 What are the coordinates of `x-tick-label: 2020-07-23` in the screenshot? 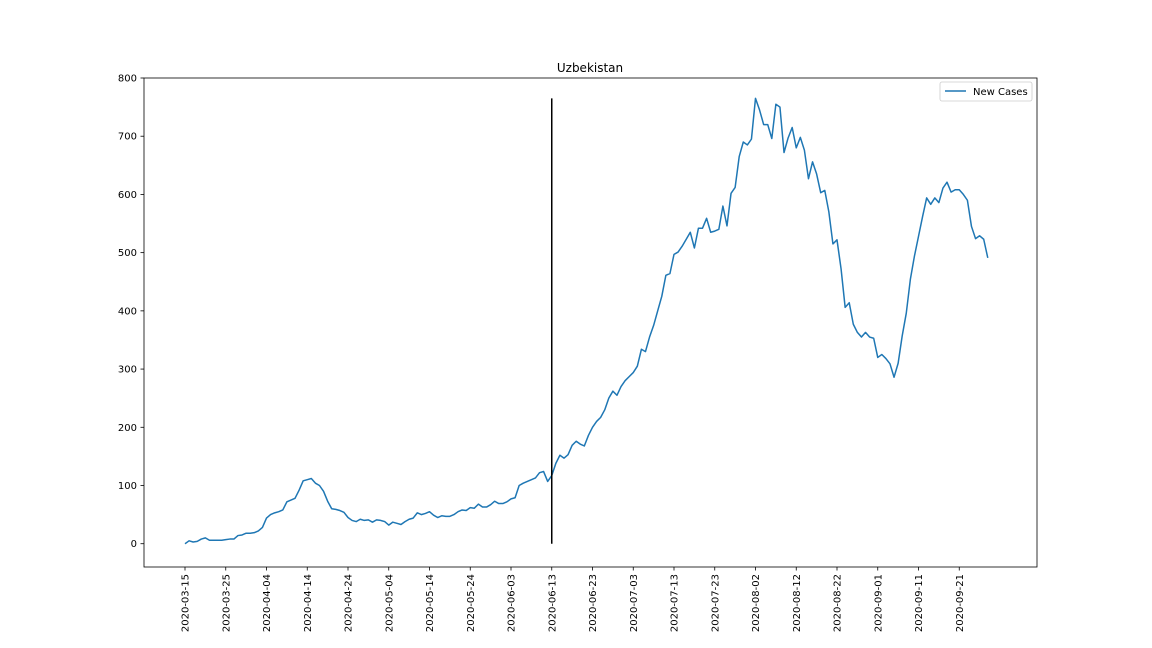 It's located at (715, 603).